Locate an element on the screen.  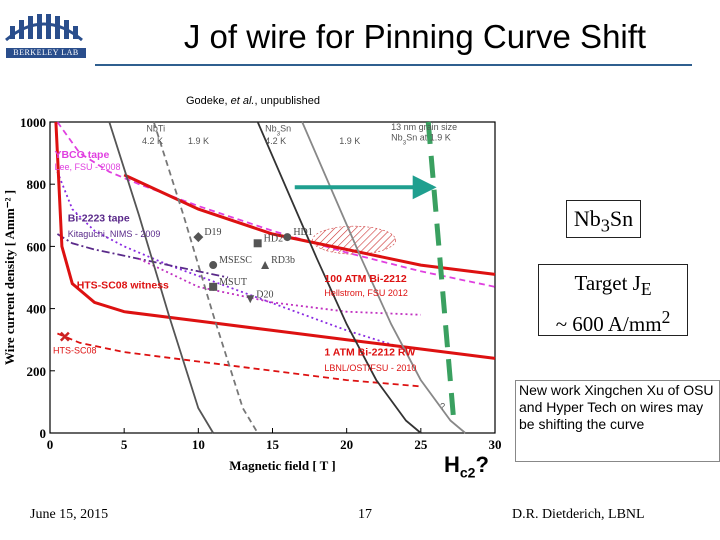
chart-annotation: Lee, FSU - 2008 is located at coordinates (87, 167).